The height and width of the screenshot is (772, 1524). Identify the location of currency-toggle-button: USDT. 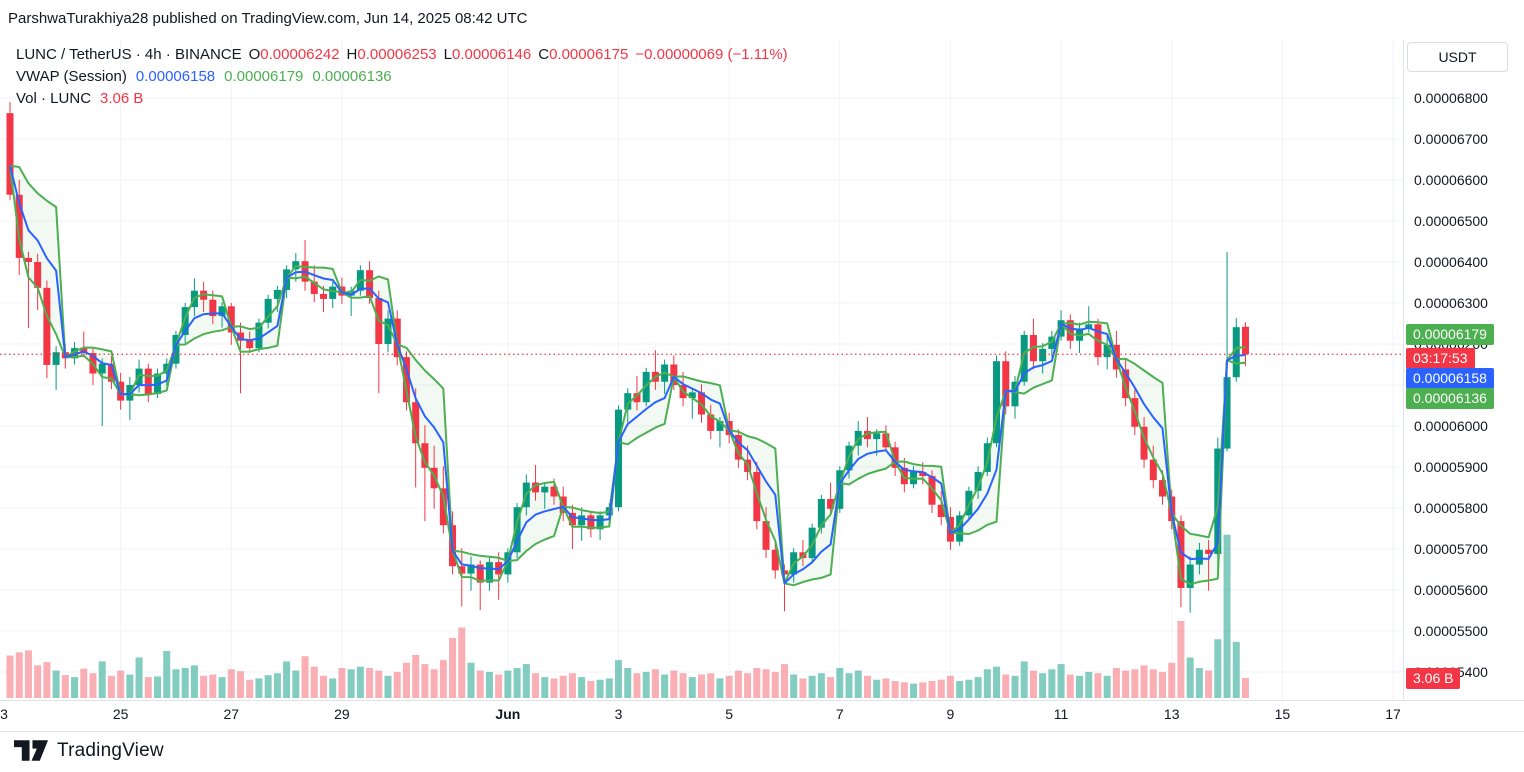
(1457, 57).